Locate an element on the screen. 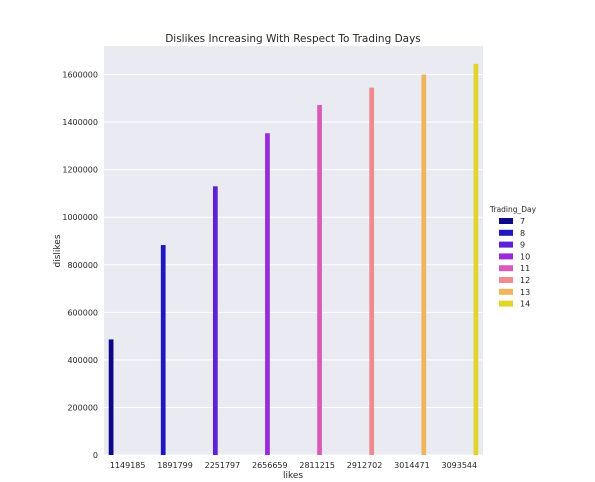  y-tick-label: 0 is located at coordinates (95, 455).